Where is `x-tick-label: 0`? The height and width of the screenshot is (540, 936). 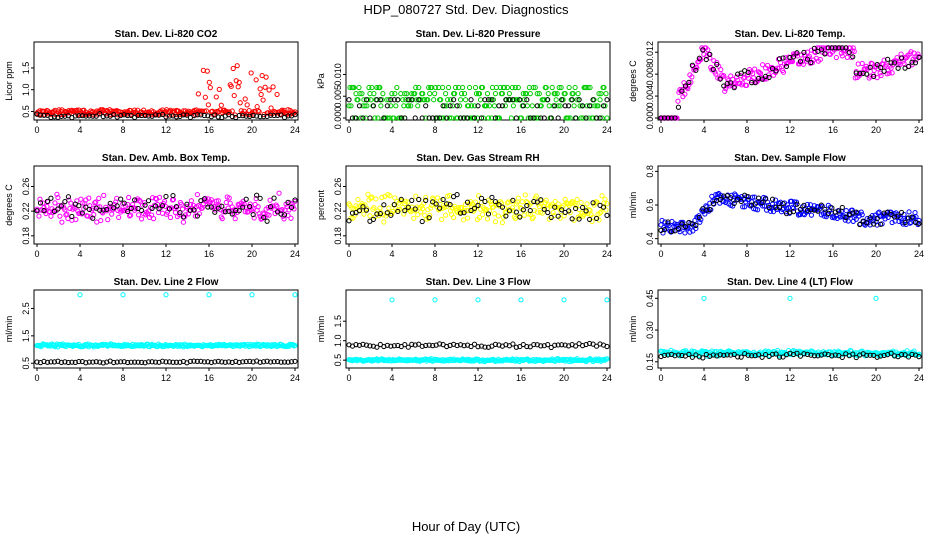
x-tick-label: 0 is located at coordinates (660, 254).